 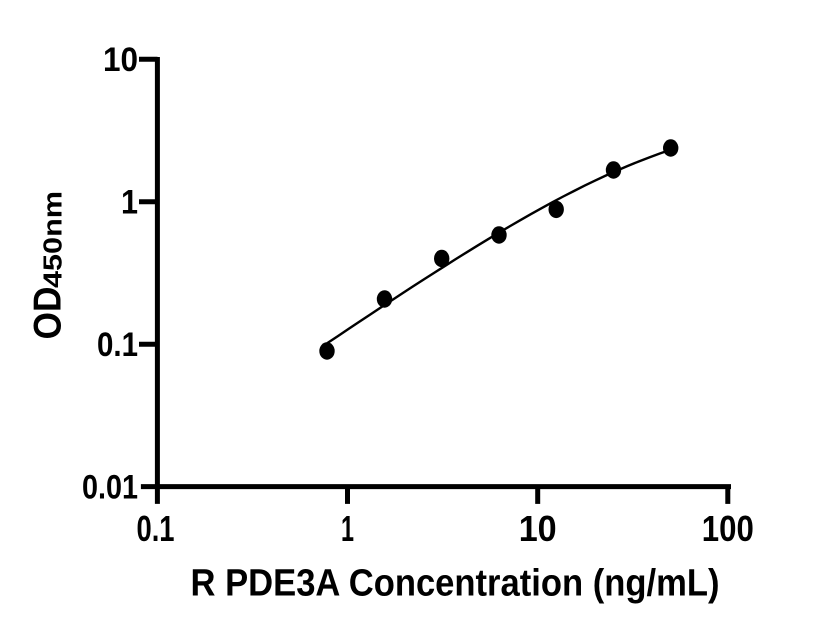 What do you see at coordinates (54, 239) in the screenshot?
I see `svg-text: 450nm` at bounding box center [54, 239].